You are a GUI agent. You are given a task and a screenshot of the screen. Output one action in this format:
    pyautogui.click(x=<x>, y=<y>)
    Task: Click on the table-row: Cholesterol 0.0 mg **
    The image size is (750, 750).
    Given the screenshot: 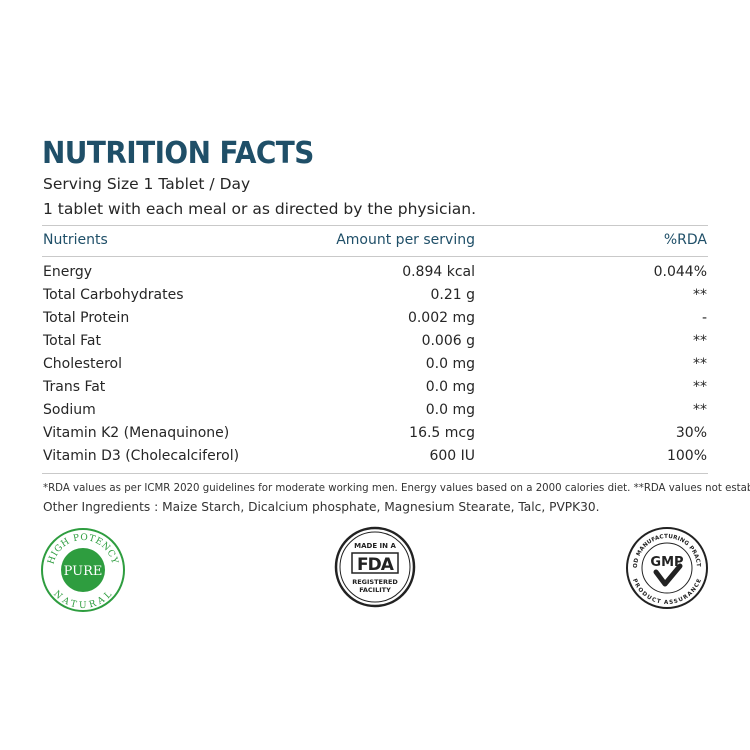 What is the action you would take?
    pyautogui.click(x=375, y=367)
    